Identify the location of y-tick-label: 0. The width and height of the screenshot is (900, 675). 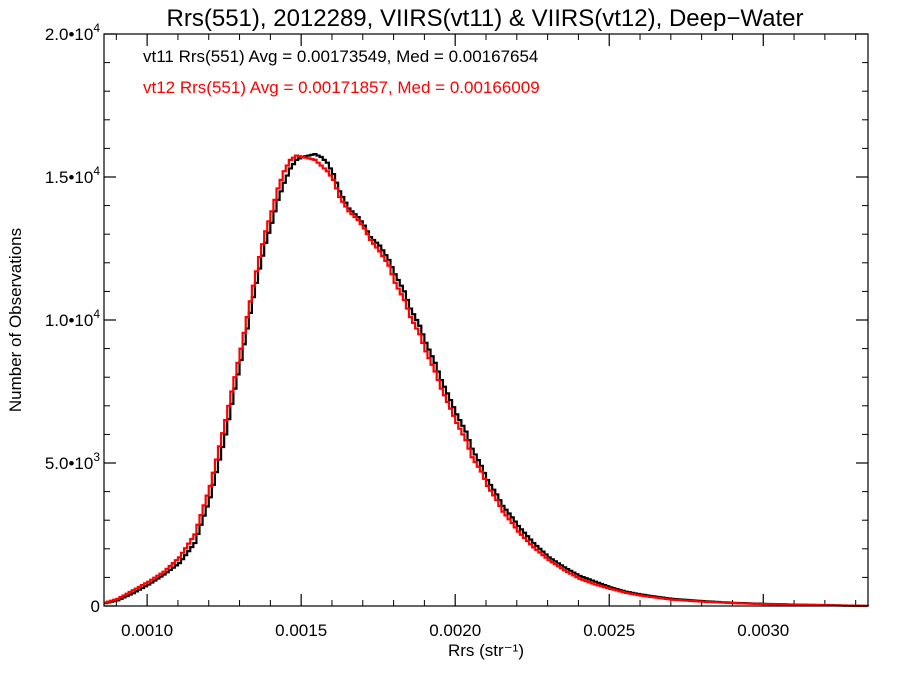
(95, 606).